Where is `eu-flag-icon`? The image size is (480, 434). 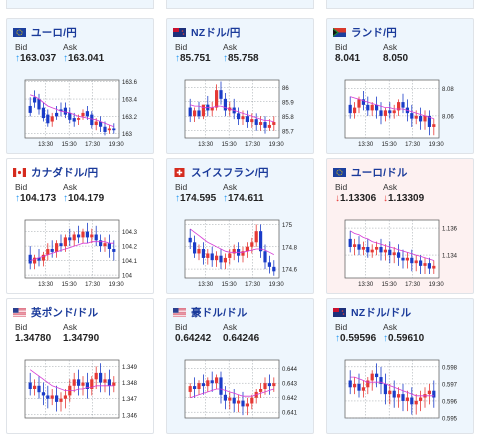 eu-flag-icon is located at coordinates (19, 32).